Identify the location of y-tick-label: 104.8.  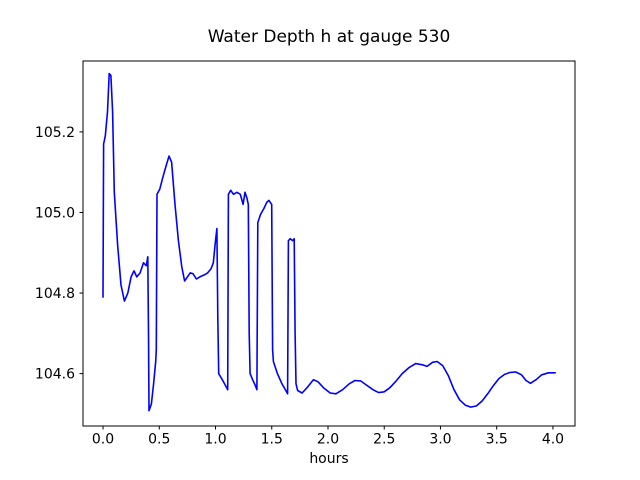
(55, 294).